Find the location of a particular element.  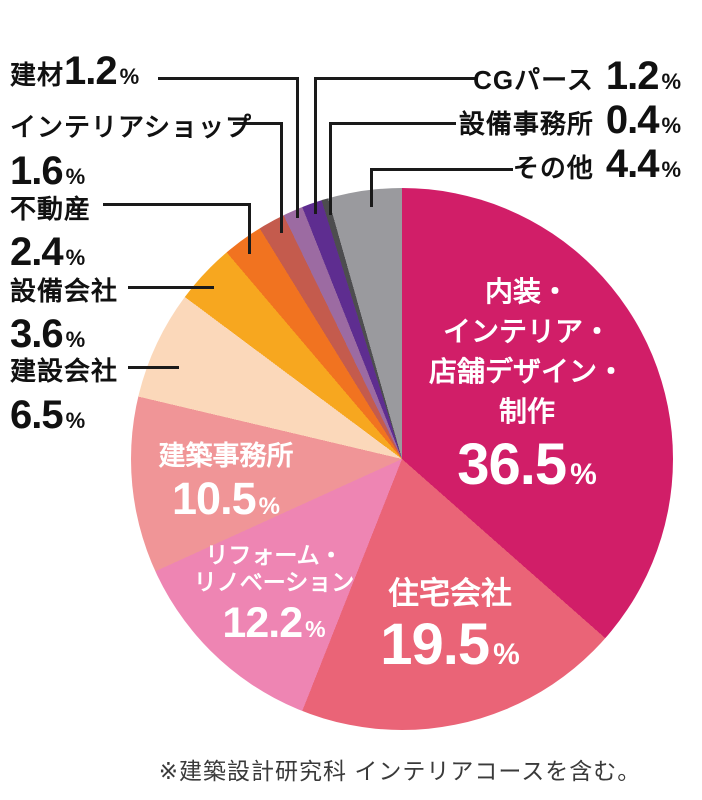

label-sonota-name: その他 is located at coordinates (553, 168).